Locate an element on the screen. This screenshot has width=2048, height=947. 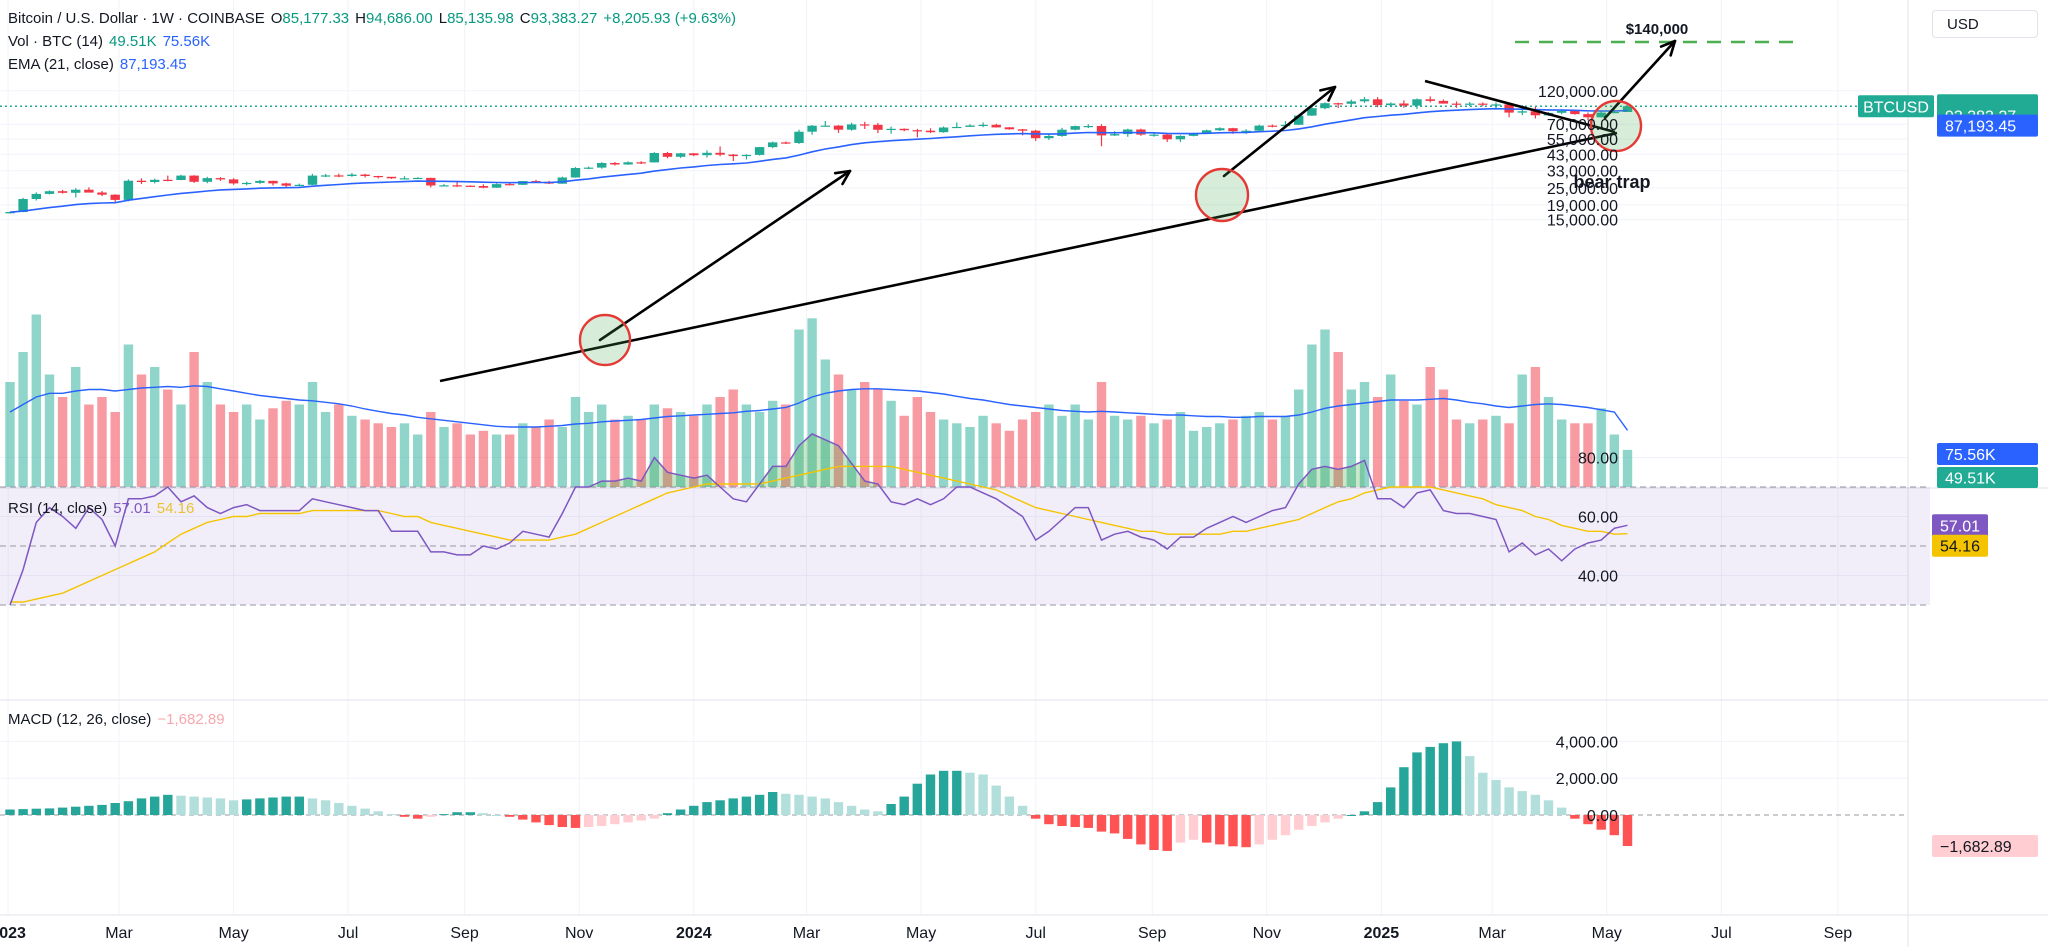
rsi-legend: RSI (14, close) 57.01 54.16 is located at coordinates (104, 508).